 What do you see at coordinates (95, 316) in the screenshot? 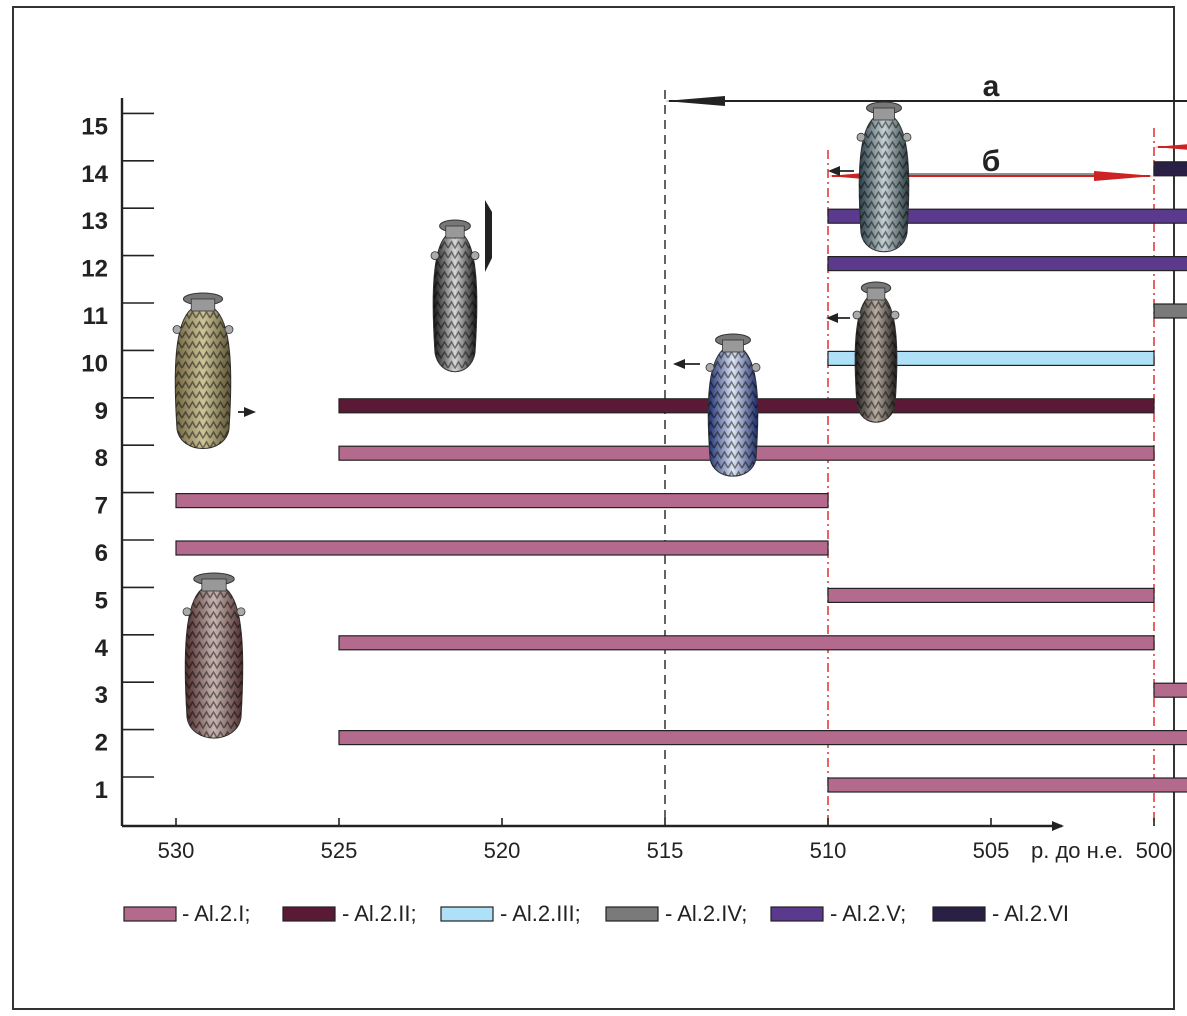
I see `y-tick-label-11: 11` at bounding box center [95, 316].